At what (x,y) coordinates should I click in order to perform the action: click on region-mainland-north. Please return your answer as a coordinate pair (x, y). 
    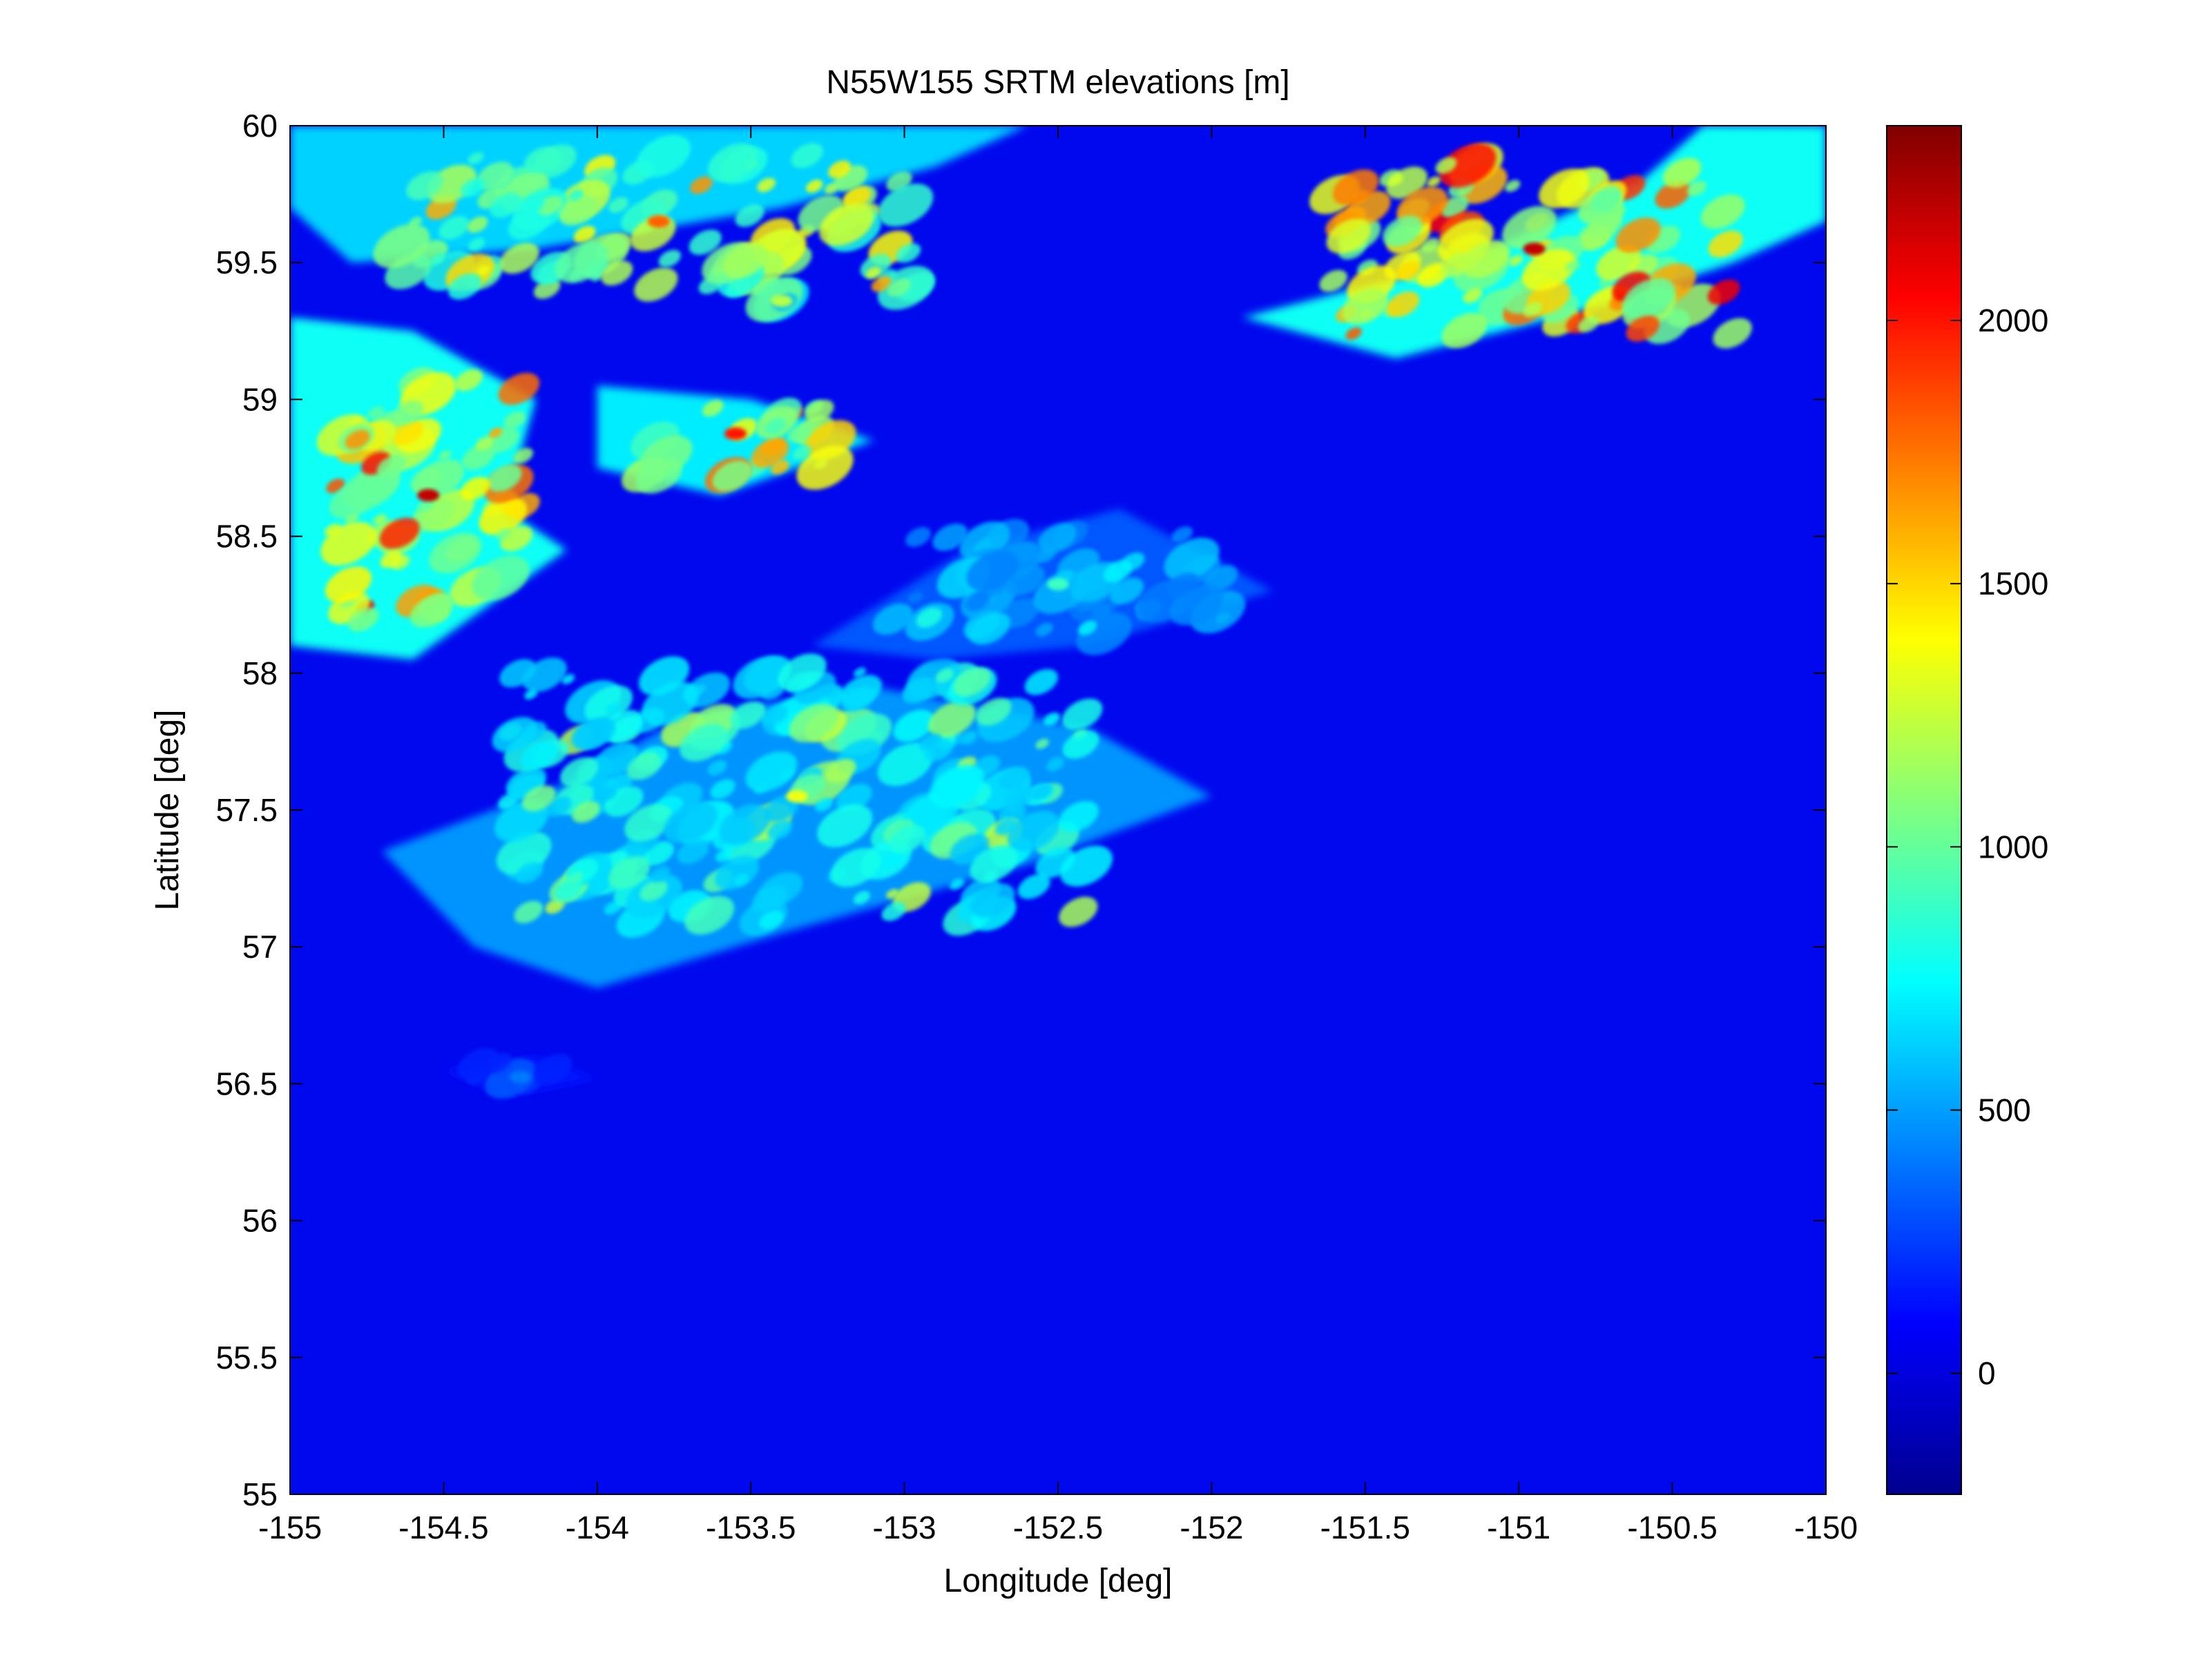
    Looking at the image, I should click on (659, 218).